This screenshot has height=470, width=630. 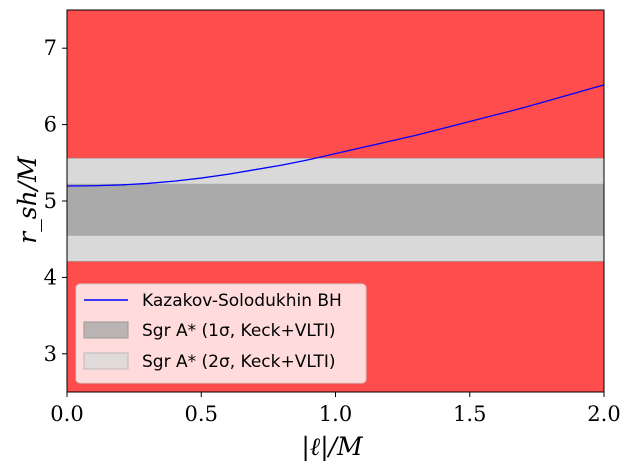 I want to click on y-tick-label-3: 6, so click(x=50, y=125).